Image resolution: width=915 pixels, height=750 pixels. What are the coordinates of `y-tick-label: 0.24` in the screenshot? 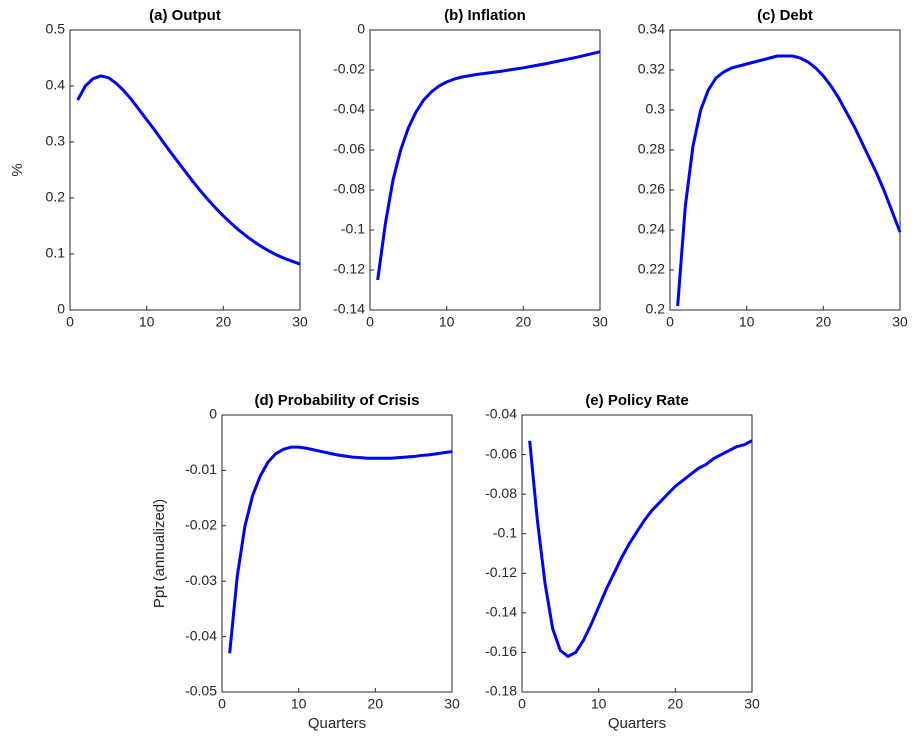 It's located at (651, 229).